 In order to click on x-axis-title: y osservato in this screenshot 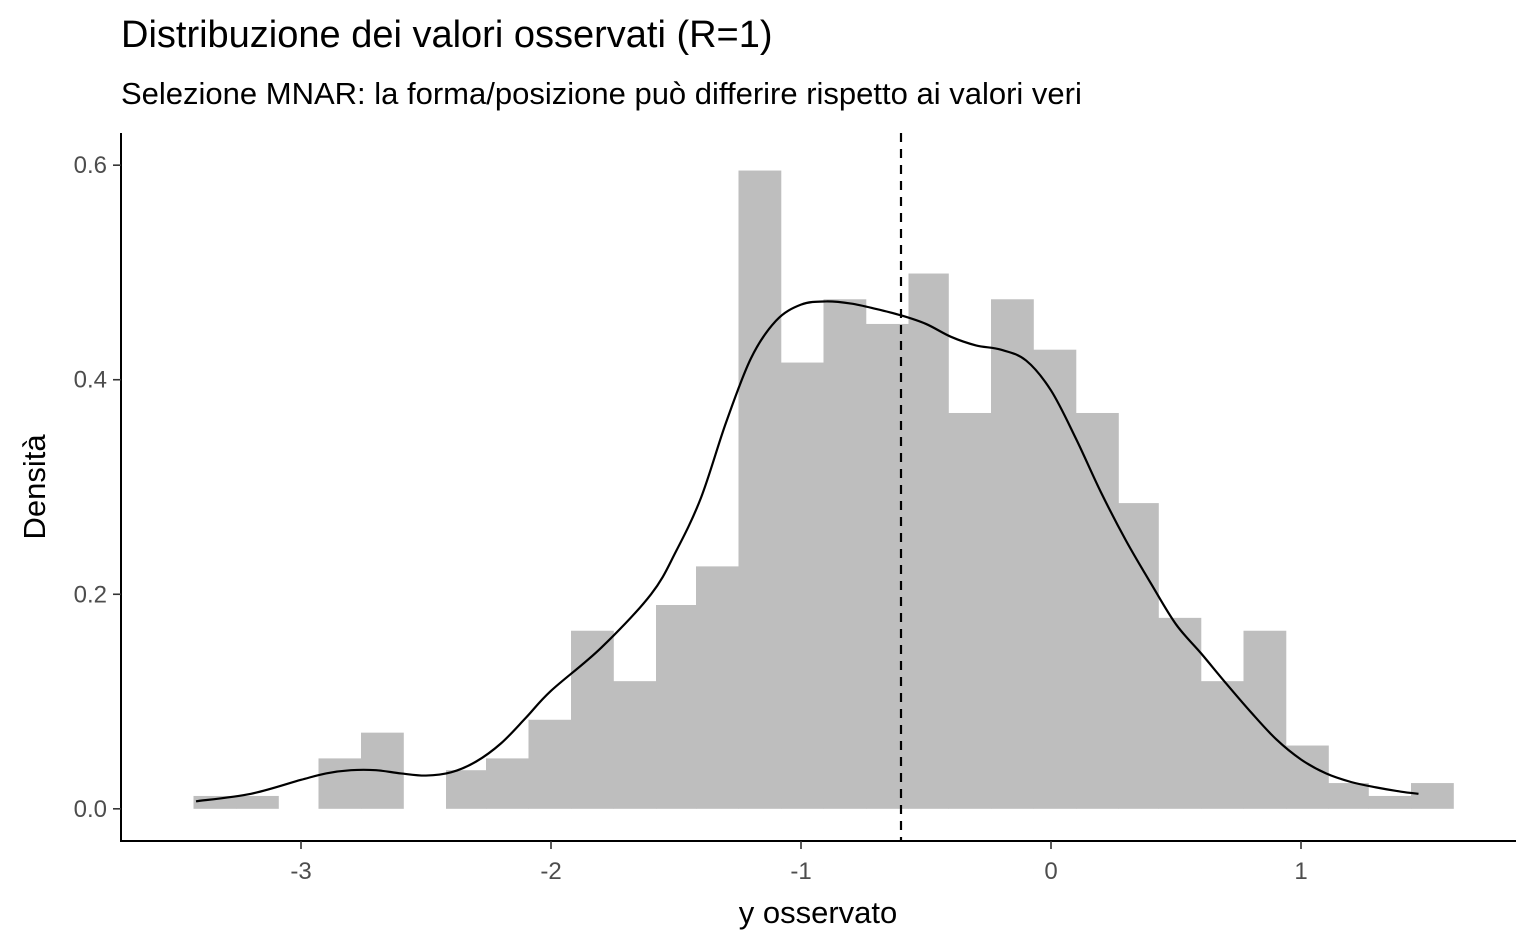, I will do `click(818, 912)`.